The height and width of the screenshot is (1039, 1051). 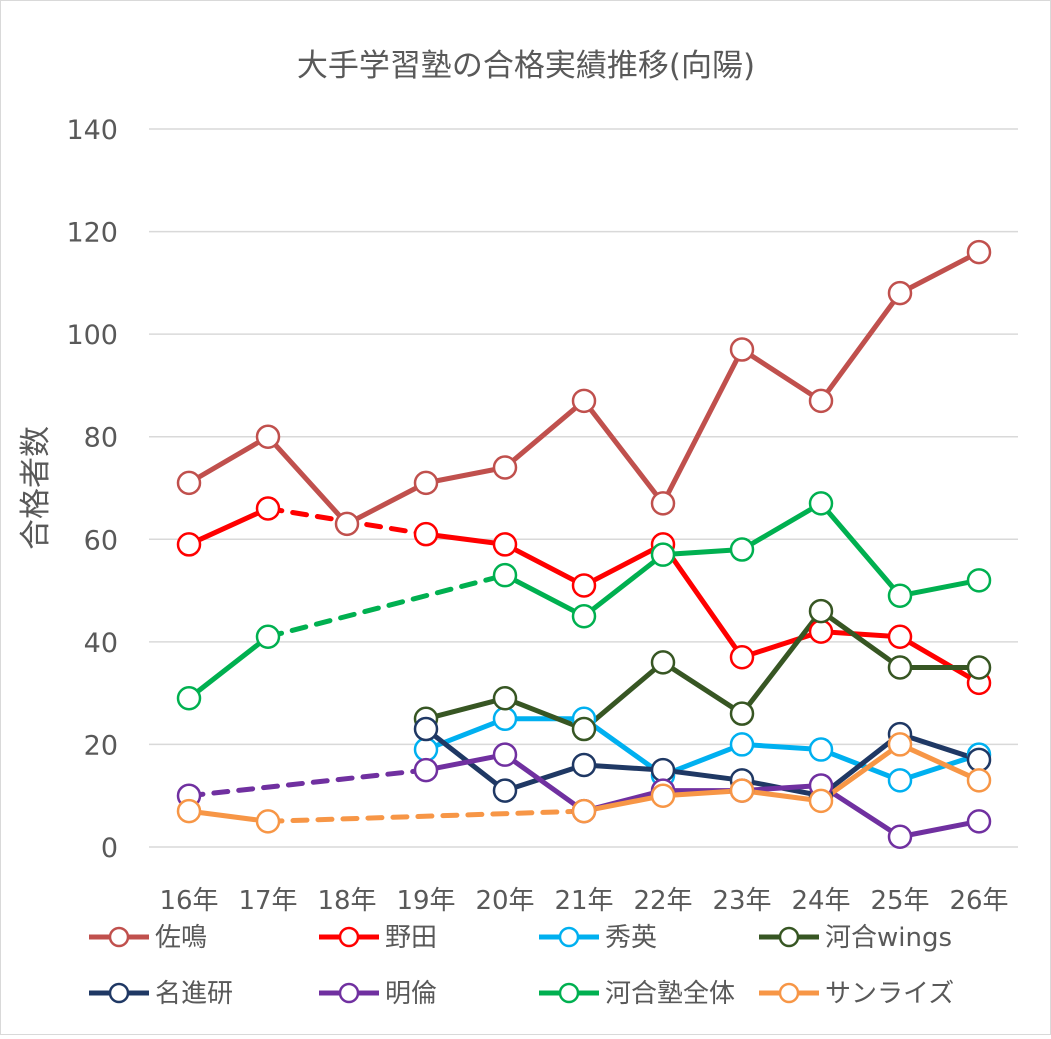 What do you see at coordinates (889, 994) in the screenshot?
I see `legend-label: サンライズ` at bounding box center [889, 994].